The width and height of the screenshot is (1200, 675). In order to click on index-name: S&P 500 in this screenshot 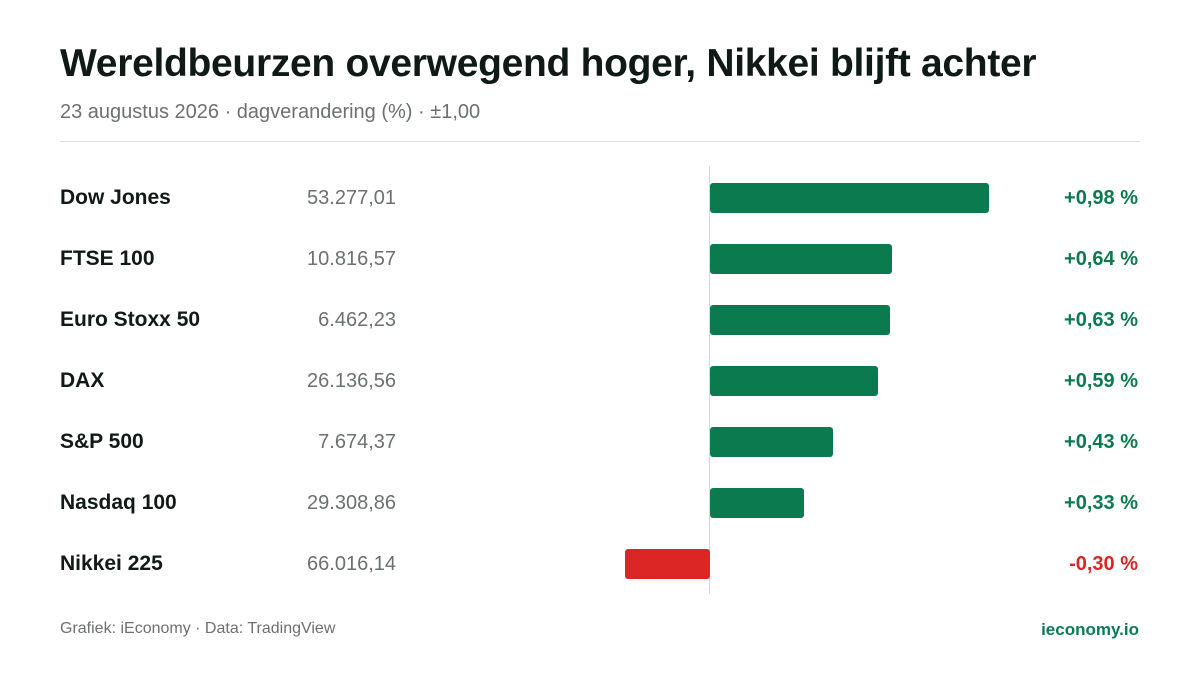, I will do `click(102, 441)`.